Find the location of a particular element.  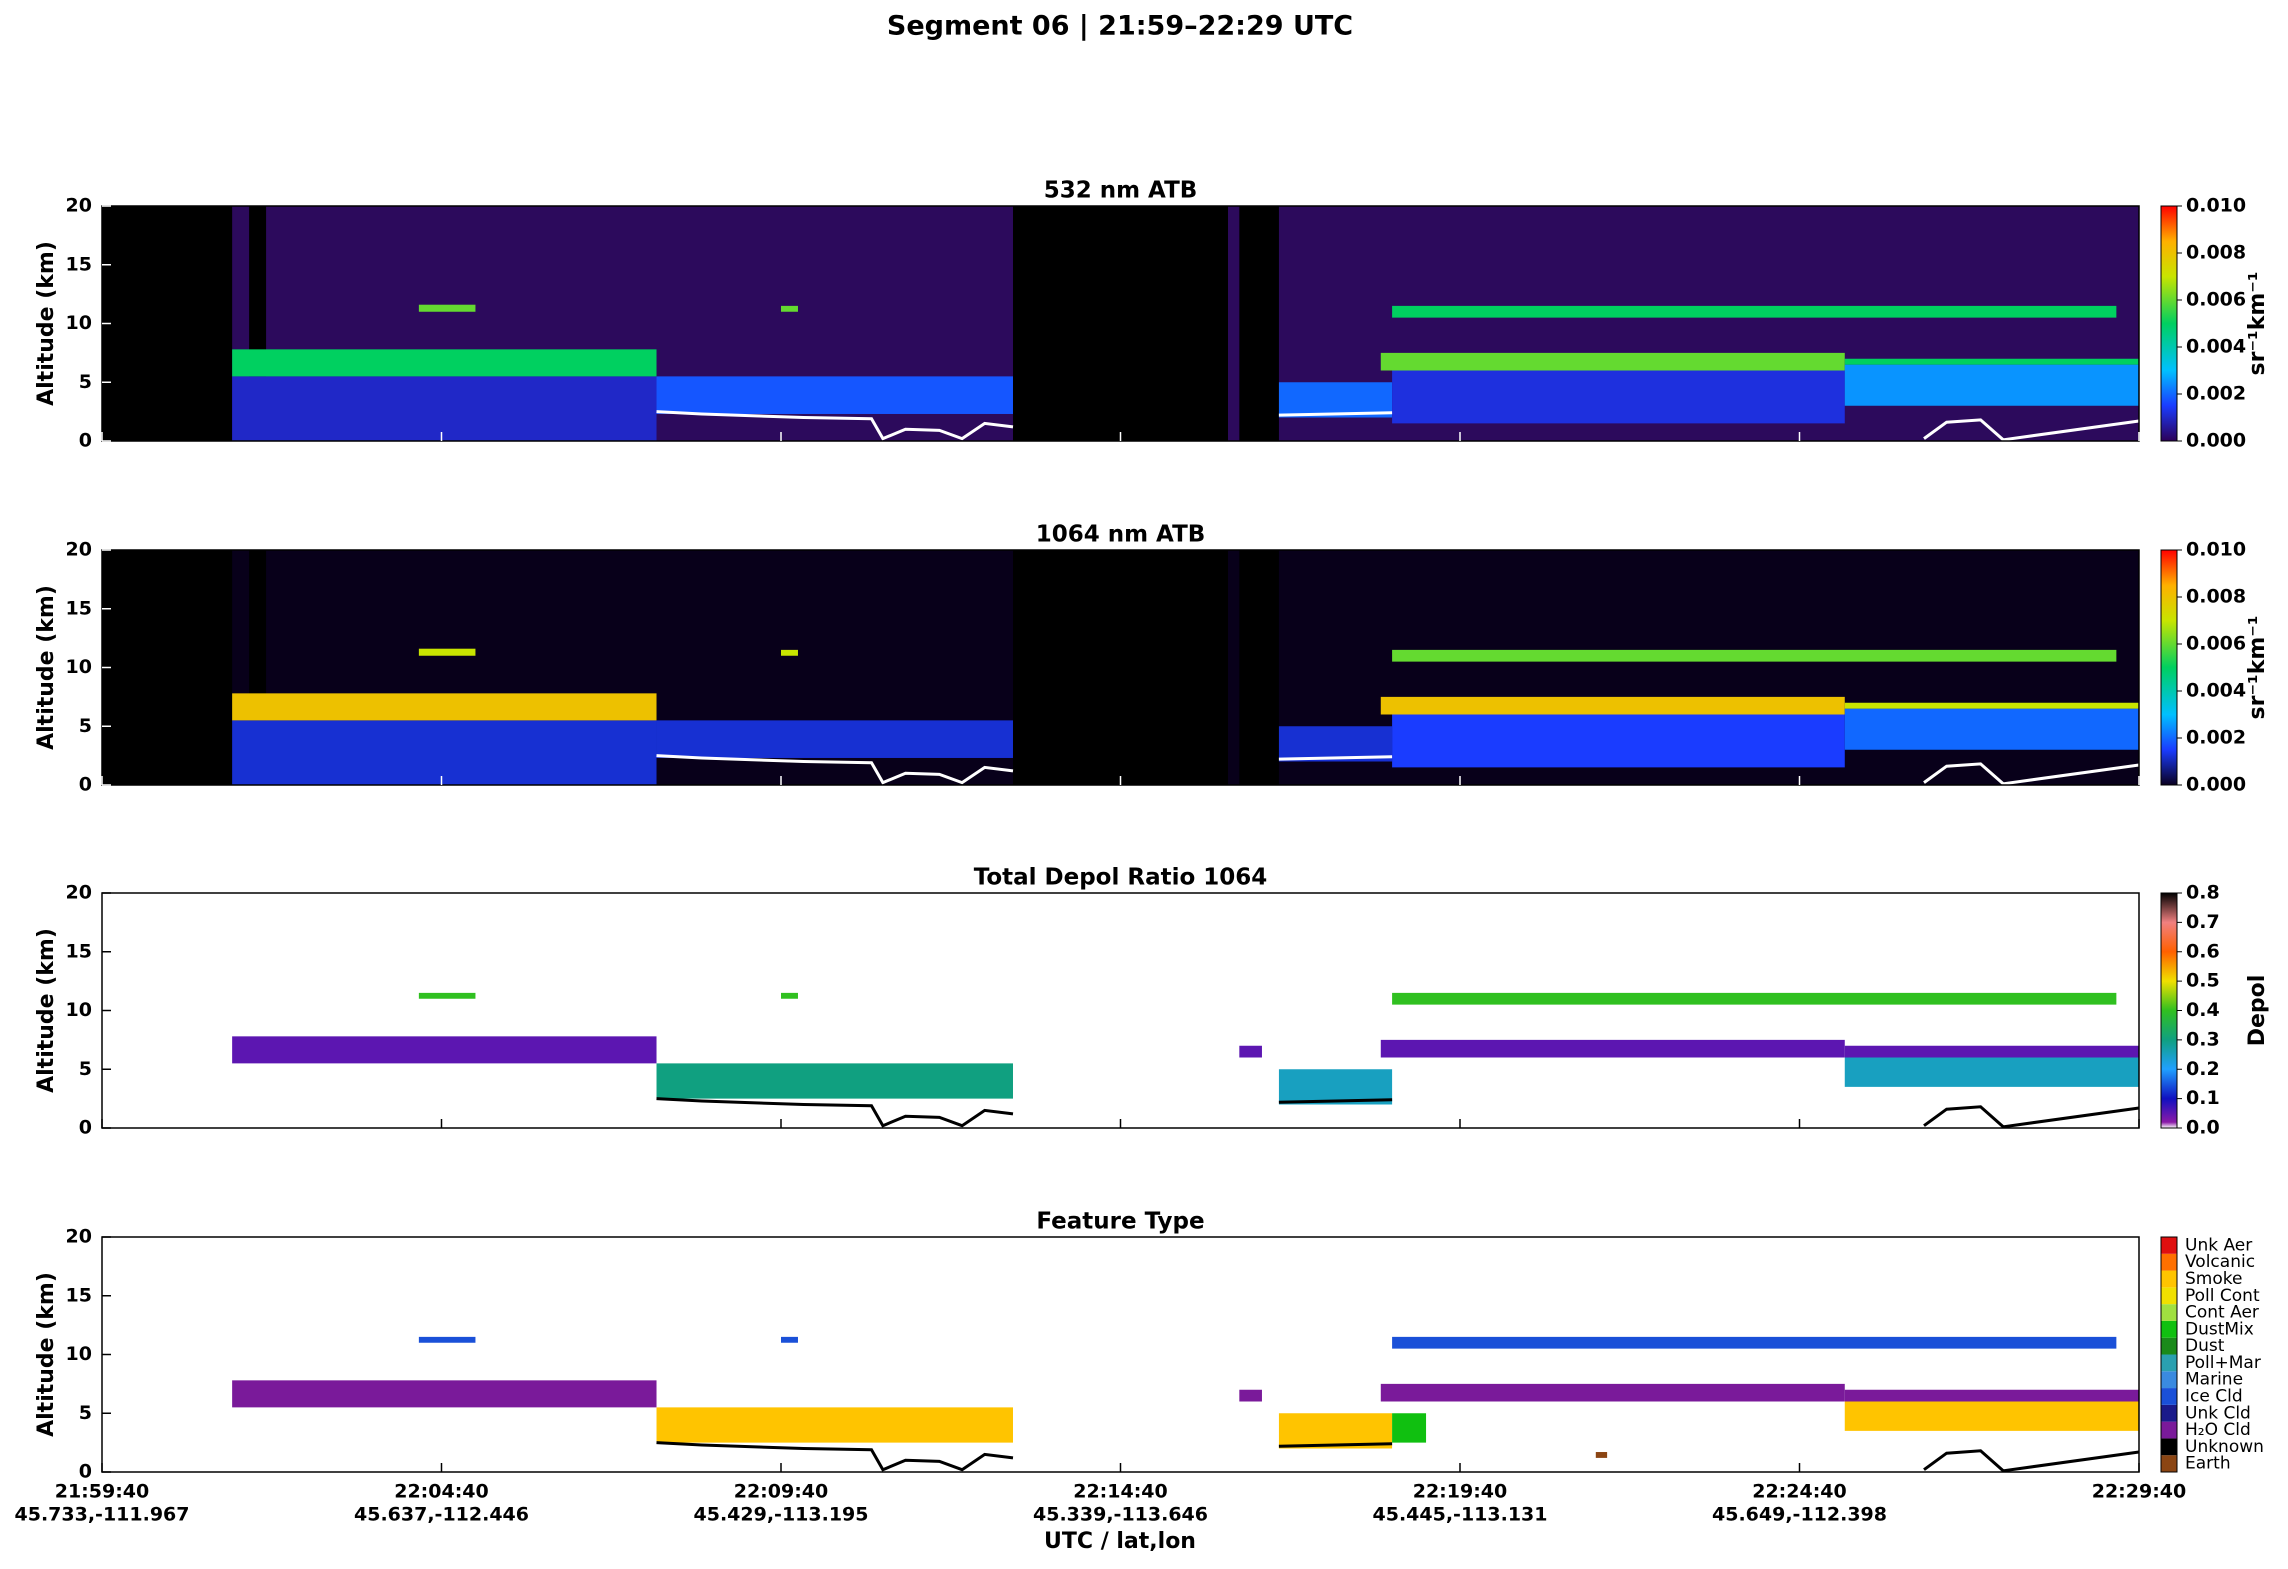

colorbar-tick-label: 0.010 is located at coordinates (2216, 206).